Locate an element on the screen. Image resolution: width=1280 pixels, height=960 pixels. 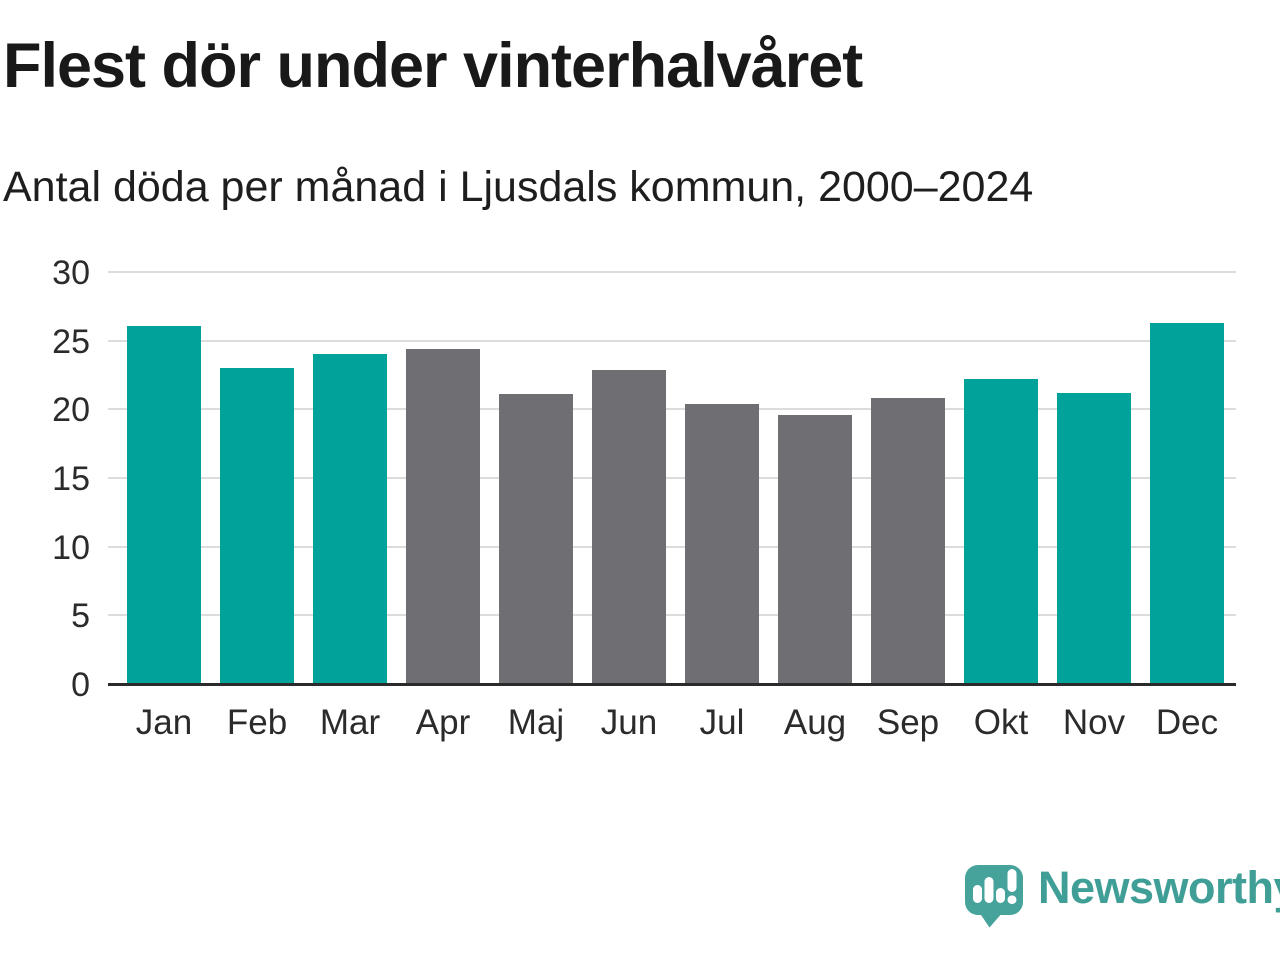
bar-jun is located at coordinates (629, 526).